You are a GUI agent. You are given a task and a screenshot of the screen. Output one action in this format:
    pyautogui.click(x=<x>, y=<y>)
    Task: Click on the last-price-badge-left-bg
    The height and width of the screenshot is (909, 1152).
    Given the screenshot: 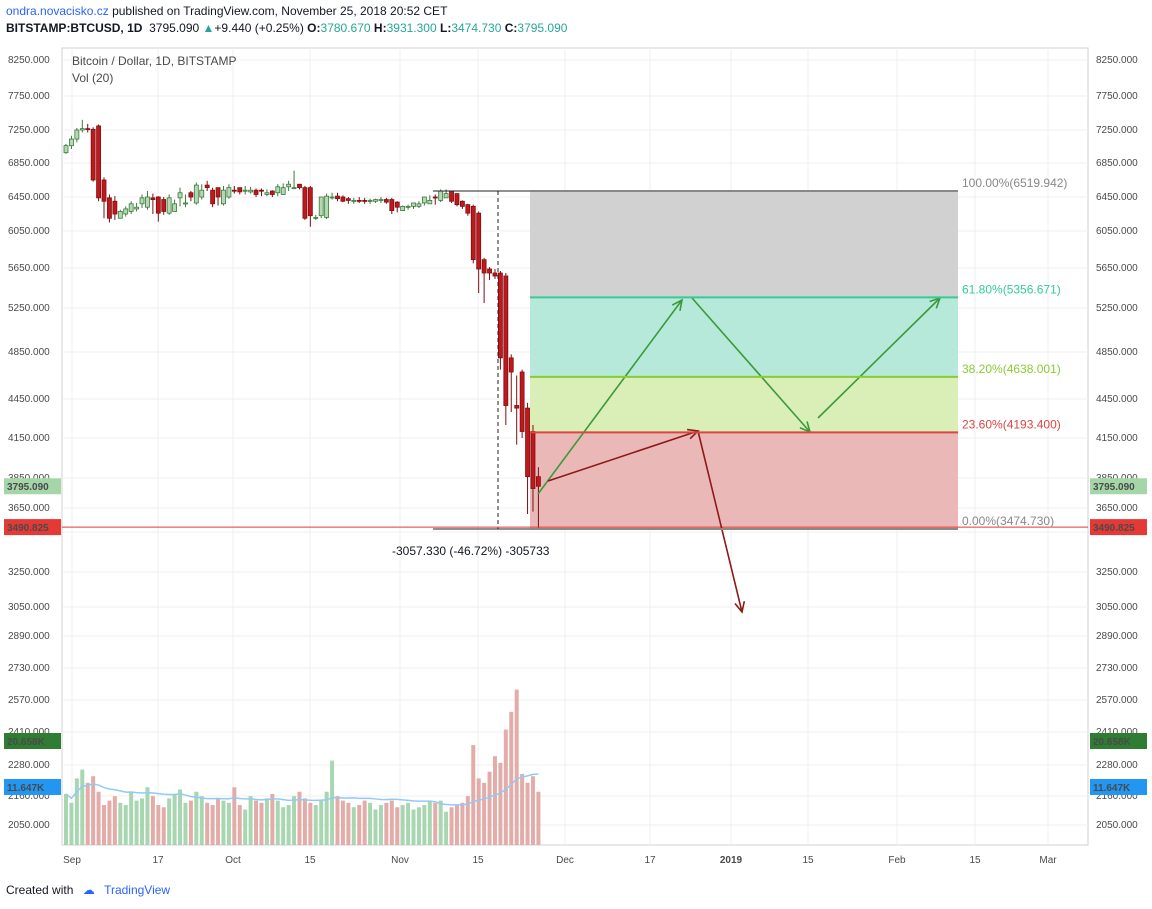 What is the action you would take?
    pyautogui.click(x=32, y=486)
    